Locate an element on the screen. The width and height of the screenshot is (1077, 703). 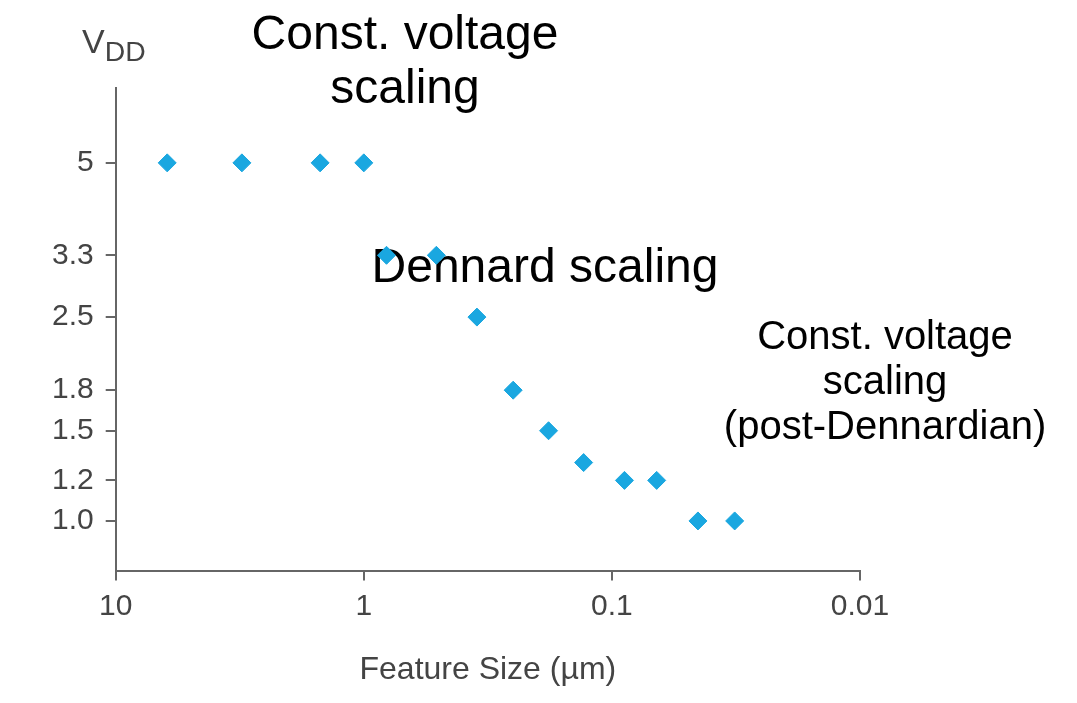
y-tick-label: 3.3 is located at coordinates (72, 253).